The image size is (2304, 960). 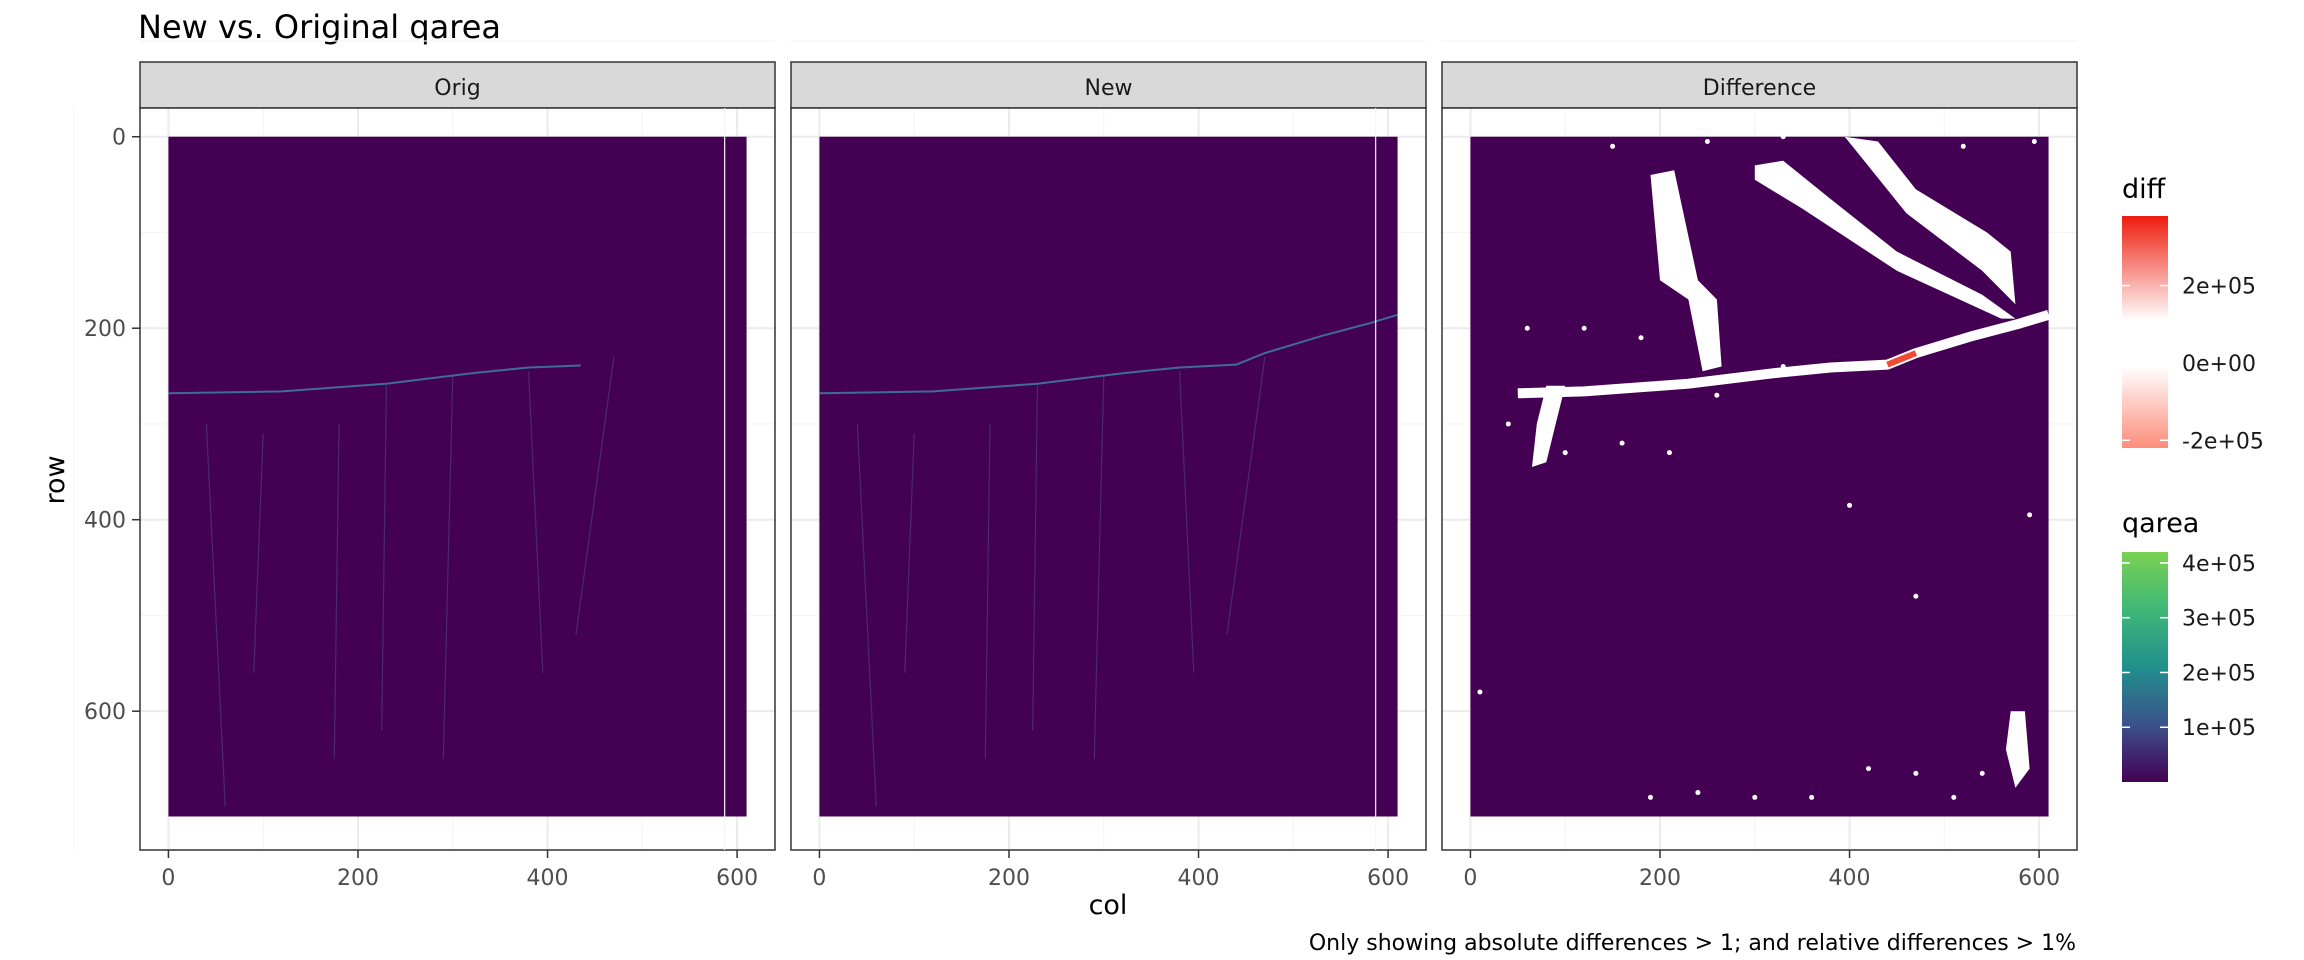 What do you see at coordinates (1108, 905) in the screenshot?
I see `x-axis-label: col` at bounding box center [1108, 905].